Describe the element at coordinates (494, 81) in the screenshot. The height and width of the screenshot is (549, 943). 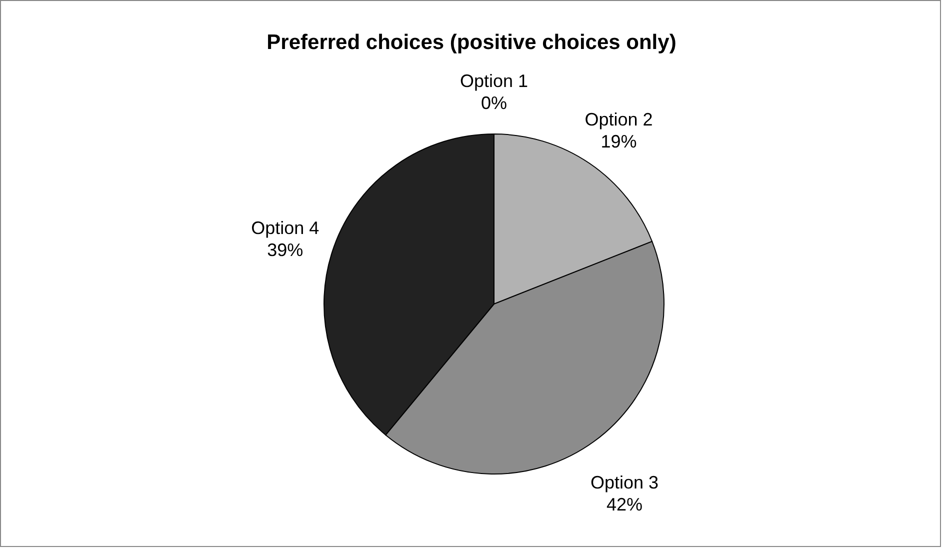
I see `category-label: Option 1` at that location.